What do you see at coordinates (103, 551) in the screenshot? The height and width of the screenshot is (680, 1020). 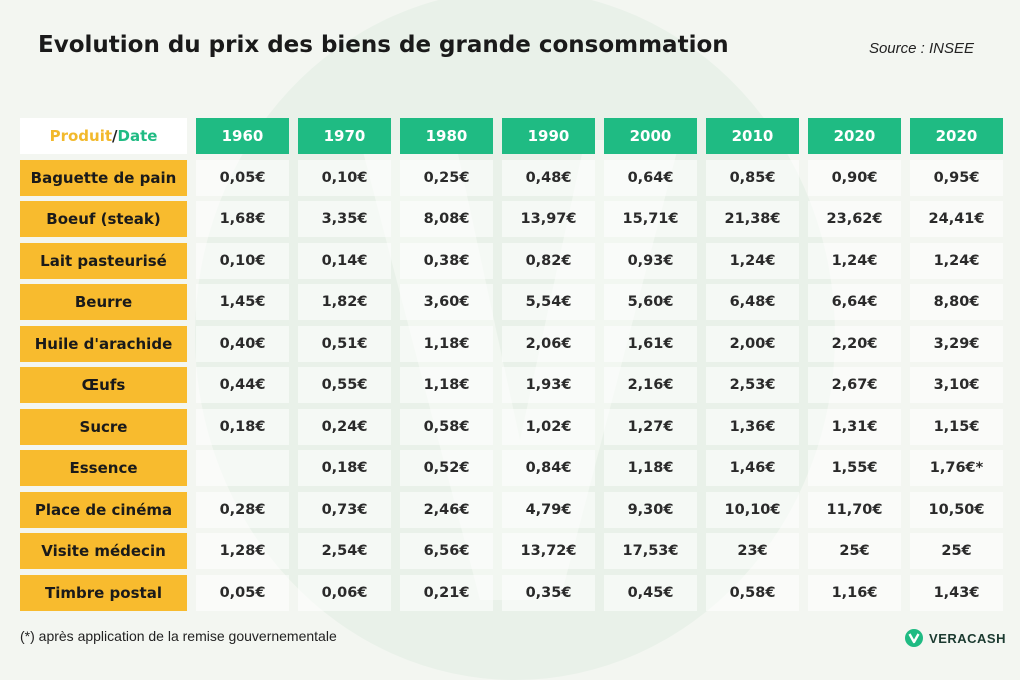 I see `row-label-9: Visite médecin` at bounding box center [103, 551].